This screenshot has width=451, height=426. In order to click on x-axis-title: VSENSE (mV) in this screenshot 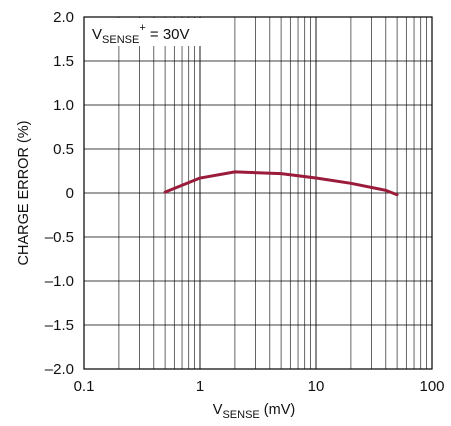, I will do `click(254, 411)`.